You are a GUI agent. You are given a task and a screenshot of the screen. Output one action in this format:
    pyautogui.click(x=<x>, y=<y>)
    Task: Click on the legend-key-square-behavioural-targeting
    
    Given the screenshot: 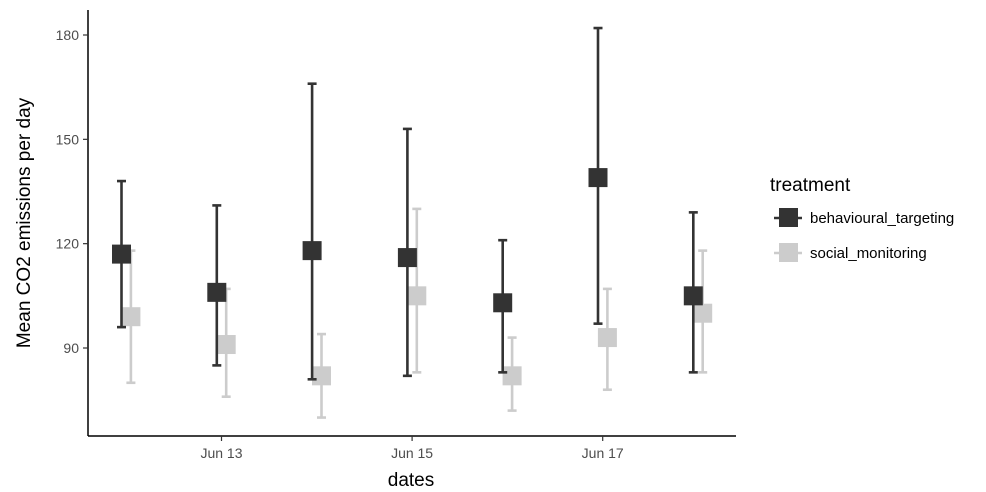 What is the action you would take?
    pyautogui.click(x=788, y=217)
    